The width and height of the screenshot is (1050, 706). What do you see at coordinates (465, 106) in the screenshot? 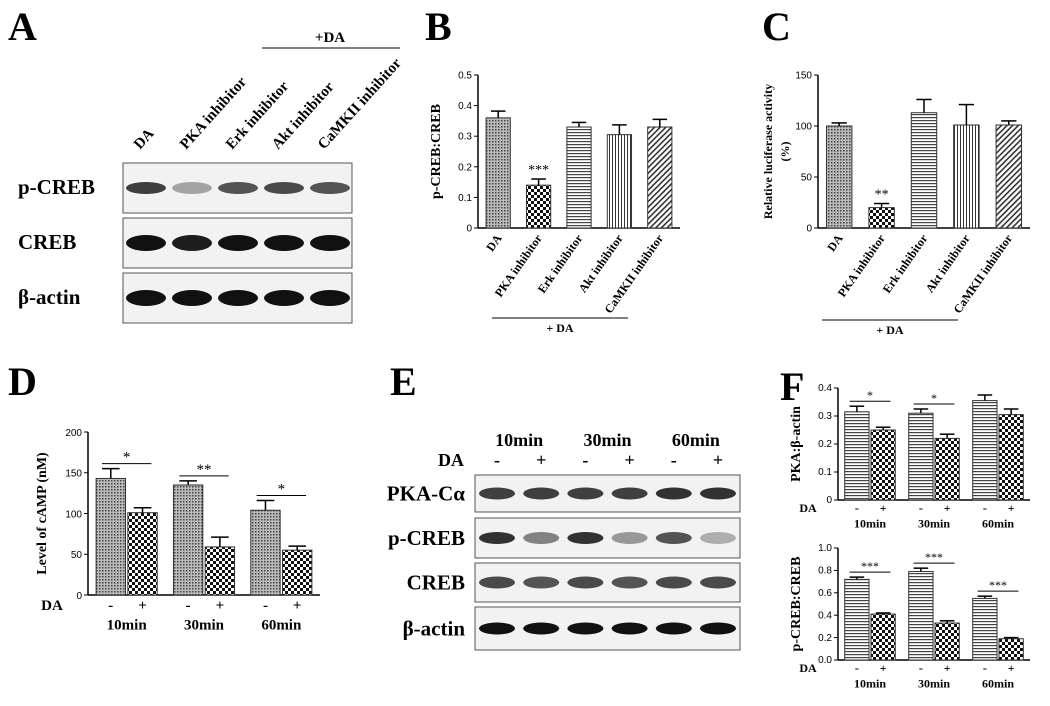
I see `y-tick-label: 0.4` at bounding box center [465, 106].